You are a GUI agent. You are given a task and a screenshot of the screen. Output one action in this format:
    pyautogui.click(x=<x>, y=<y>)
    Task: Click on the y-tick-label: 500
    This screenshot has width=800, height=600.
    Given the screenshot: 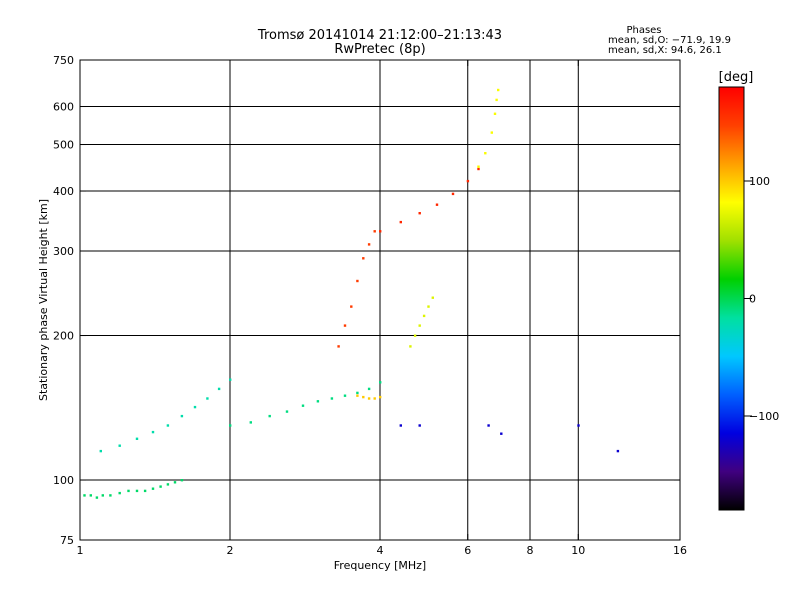 What is the action you would take?
    pyautogui.click(x=63, y=145)
    